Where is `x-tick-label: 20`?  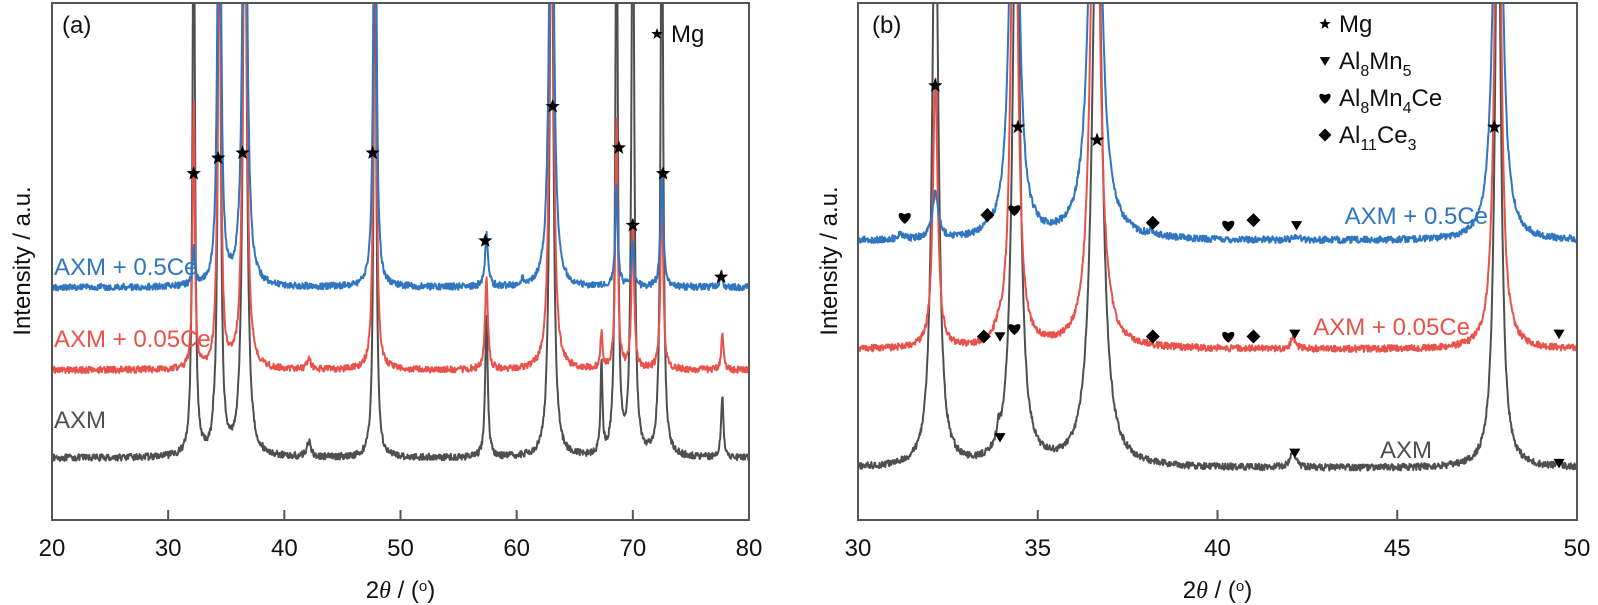
x-tick-label: 20 is located at coordinates (52, 548).